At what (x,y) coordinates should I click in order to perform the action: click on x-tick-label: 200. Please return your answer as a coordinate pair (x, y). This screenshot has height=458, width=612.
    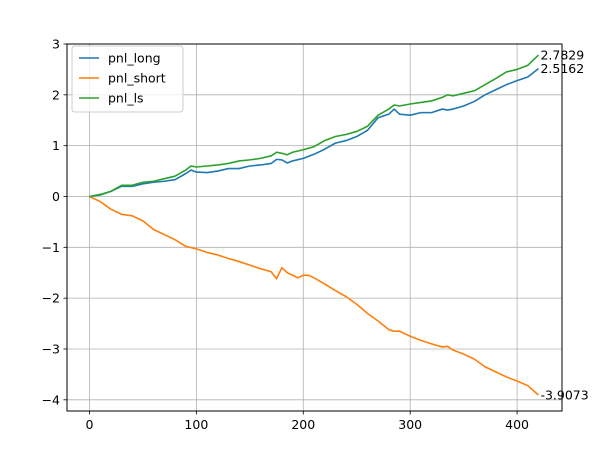
    Looking at the image, I should click on (303, 424).